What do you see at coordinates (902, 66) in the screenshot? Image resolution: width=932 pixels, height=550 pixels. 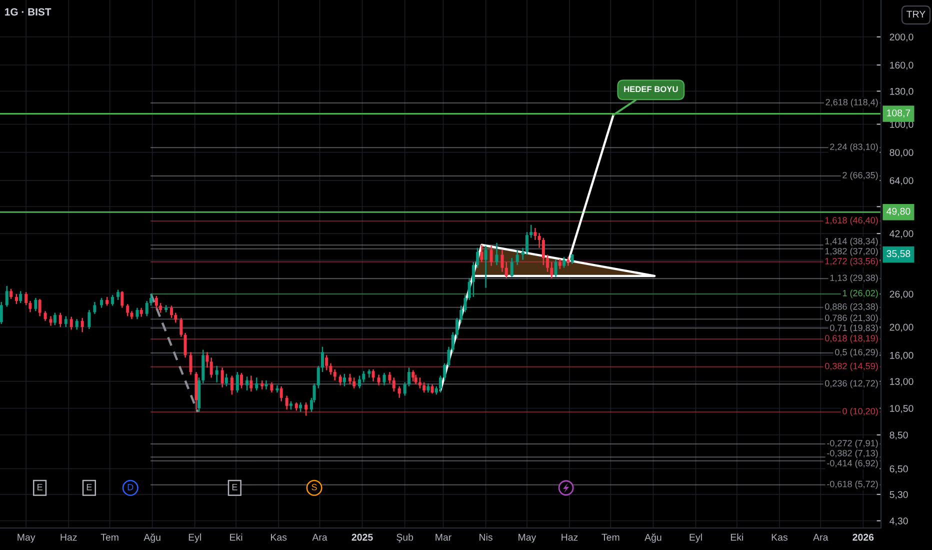 I see `y-tick-label: 160,0` at bounding box center [902, 66].